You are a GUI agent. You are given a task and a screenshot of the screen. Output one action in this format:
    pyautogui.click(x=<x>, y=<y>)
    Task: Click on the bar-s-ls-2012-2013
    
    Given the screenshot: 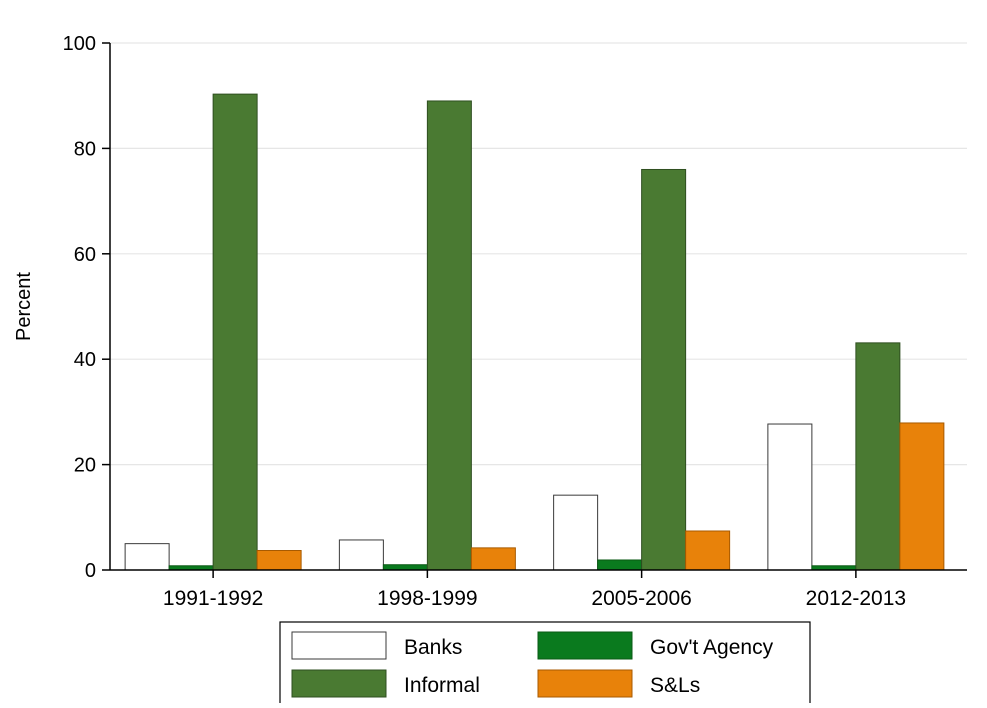 What is the action you would take?
    pyautogui.click(x=922, y=496)
    